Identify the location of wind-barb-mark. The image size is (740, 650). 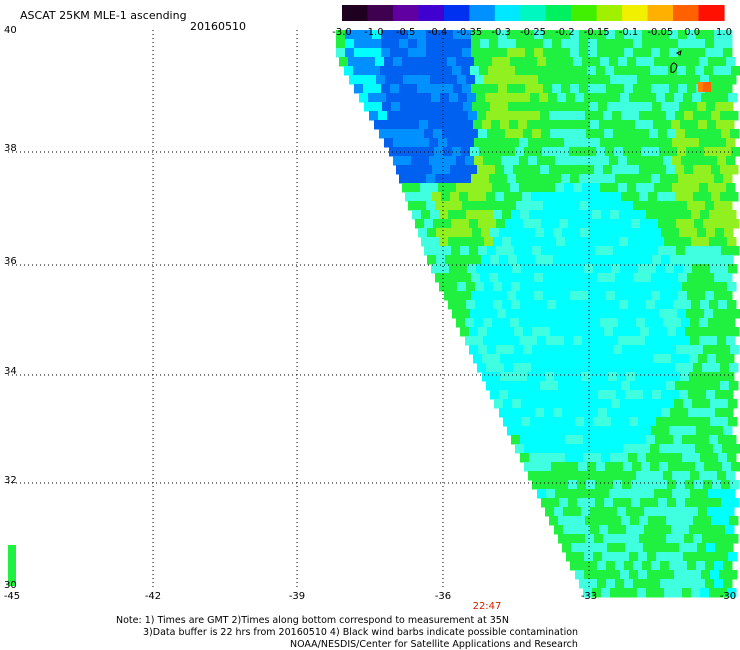
(679, 53).